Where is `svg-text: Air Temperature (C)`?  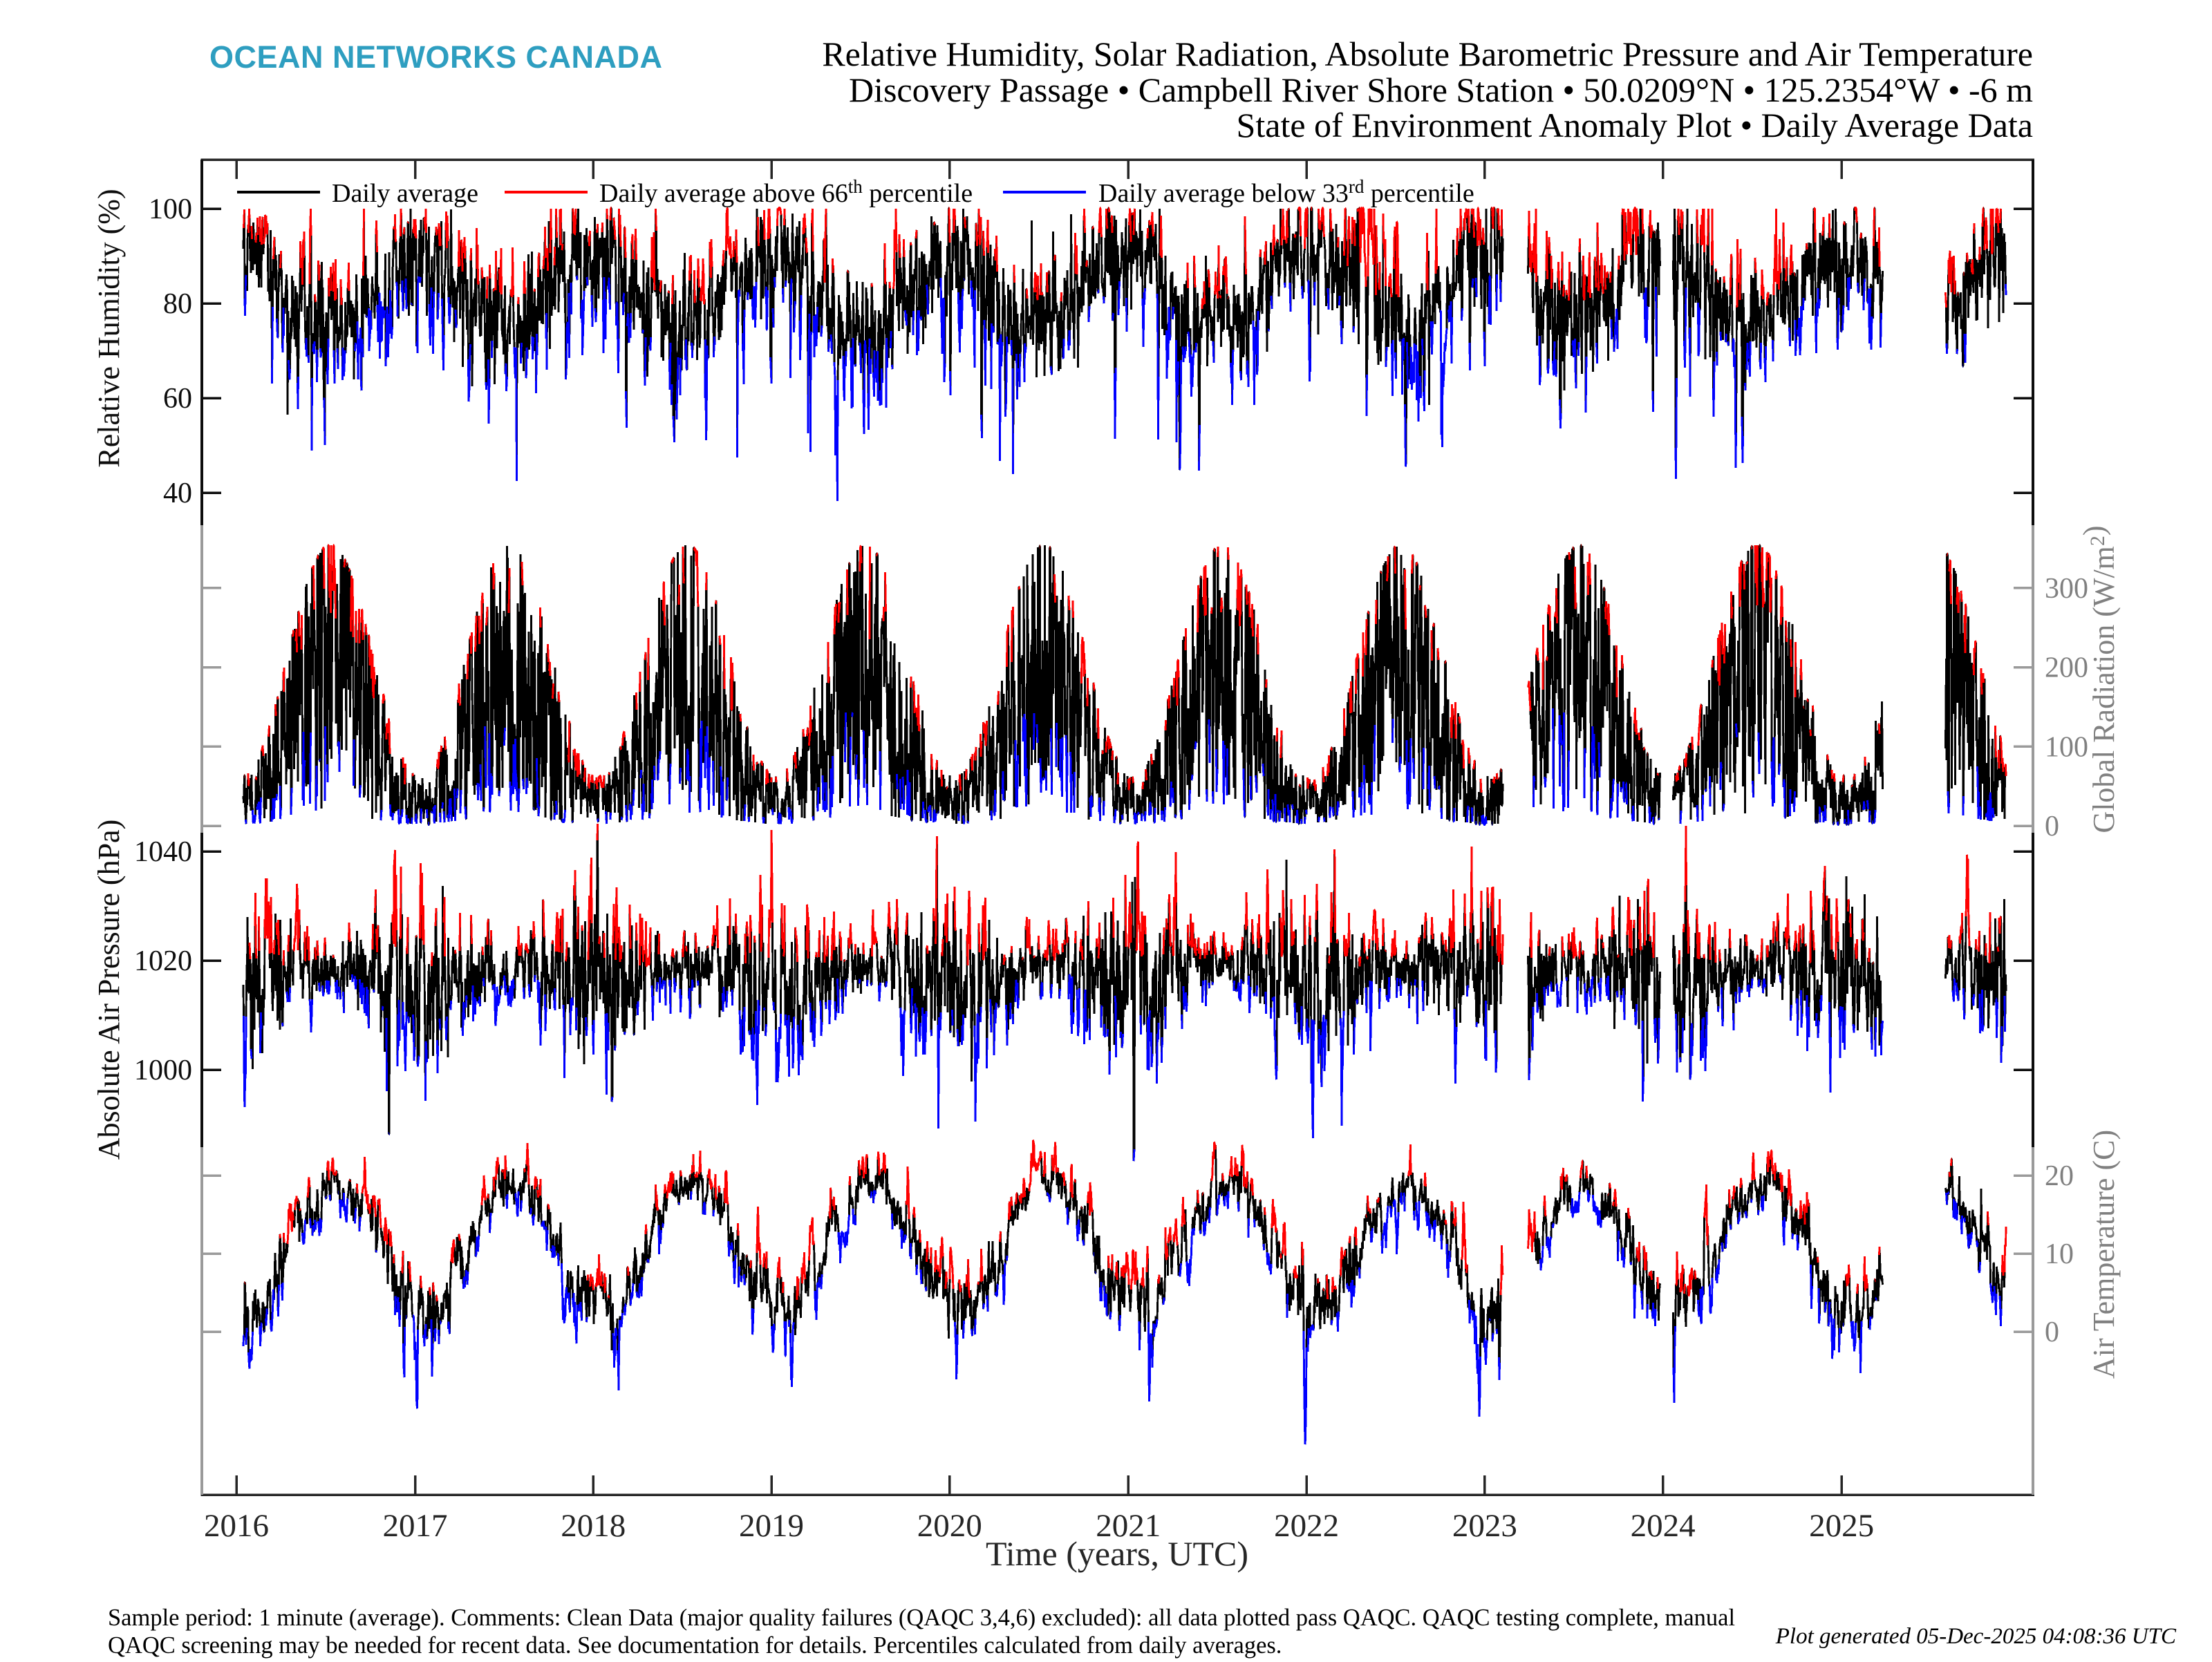 svg-text: Air Temperature (C) is located at coordinates (2104, 1254).